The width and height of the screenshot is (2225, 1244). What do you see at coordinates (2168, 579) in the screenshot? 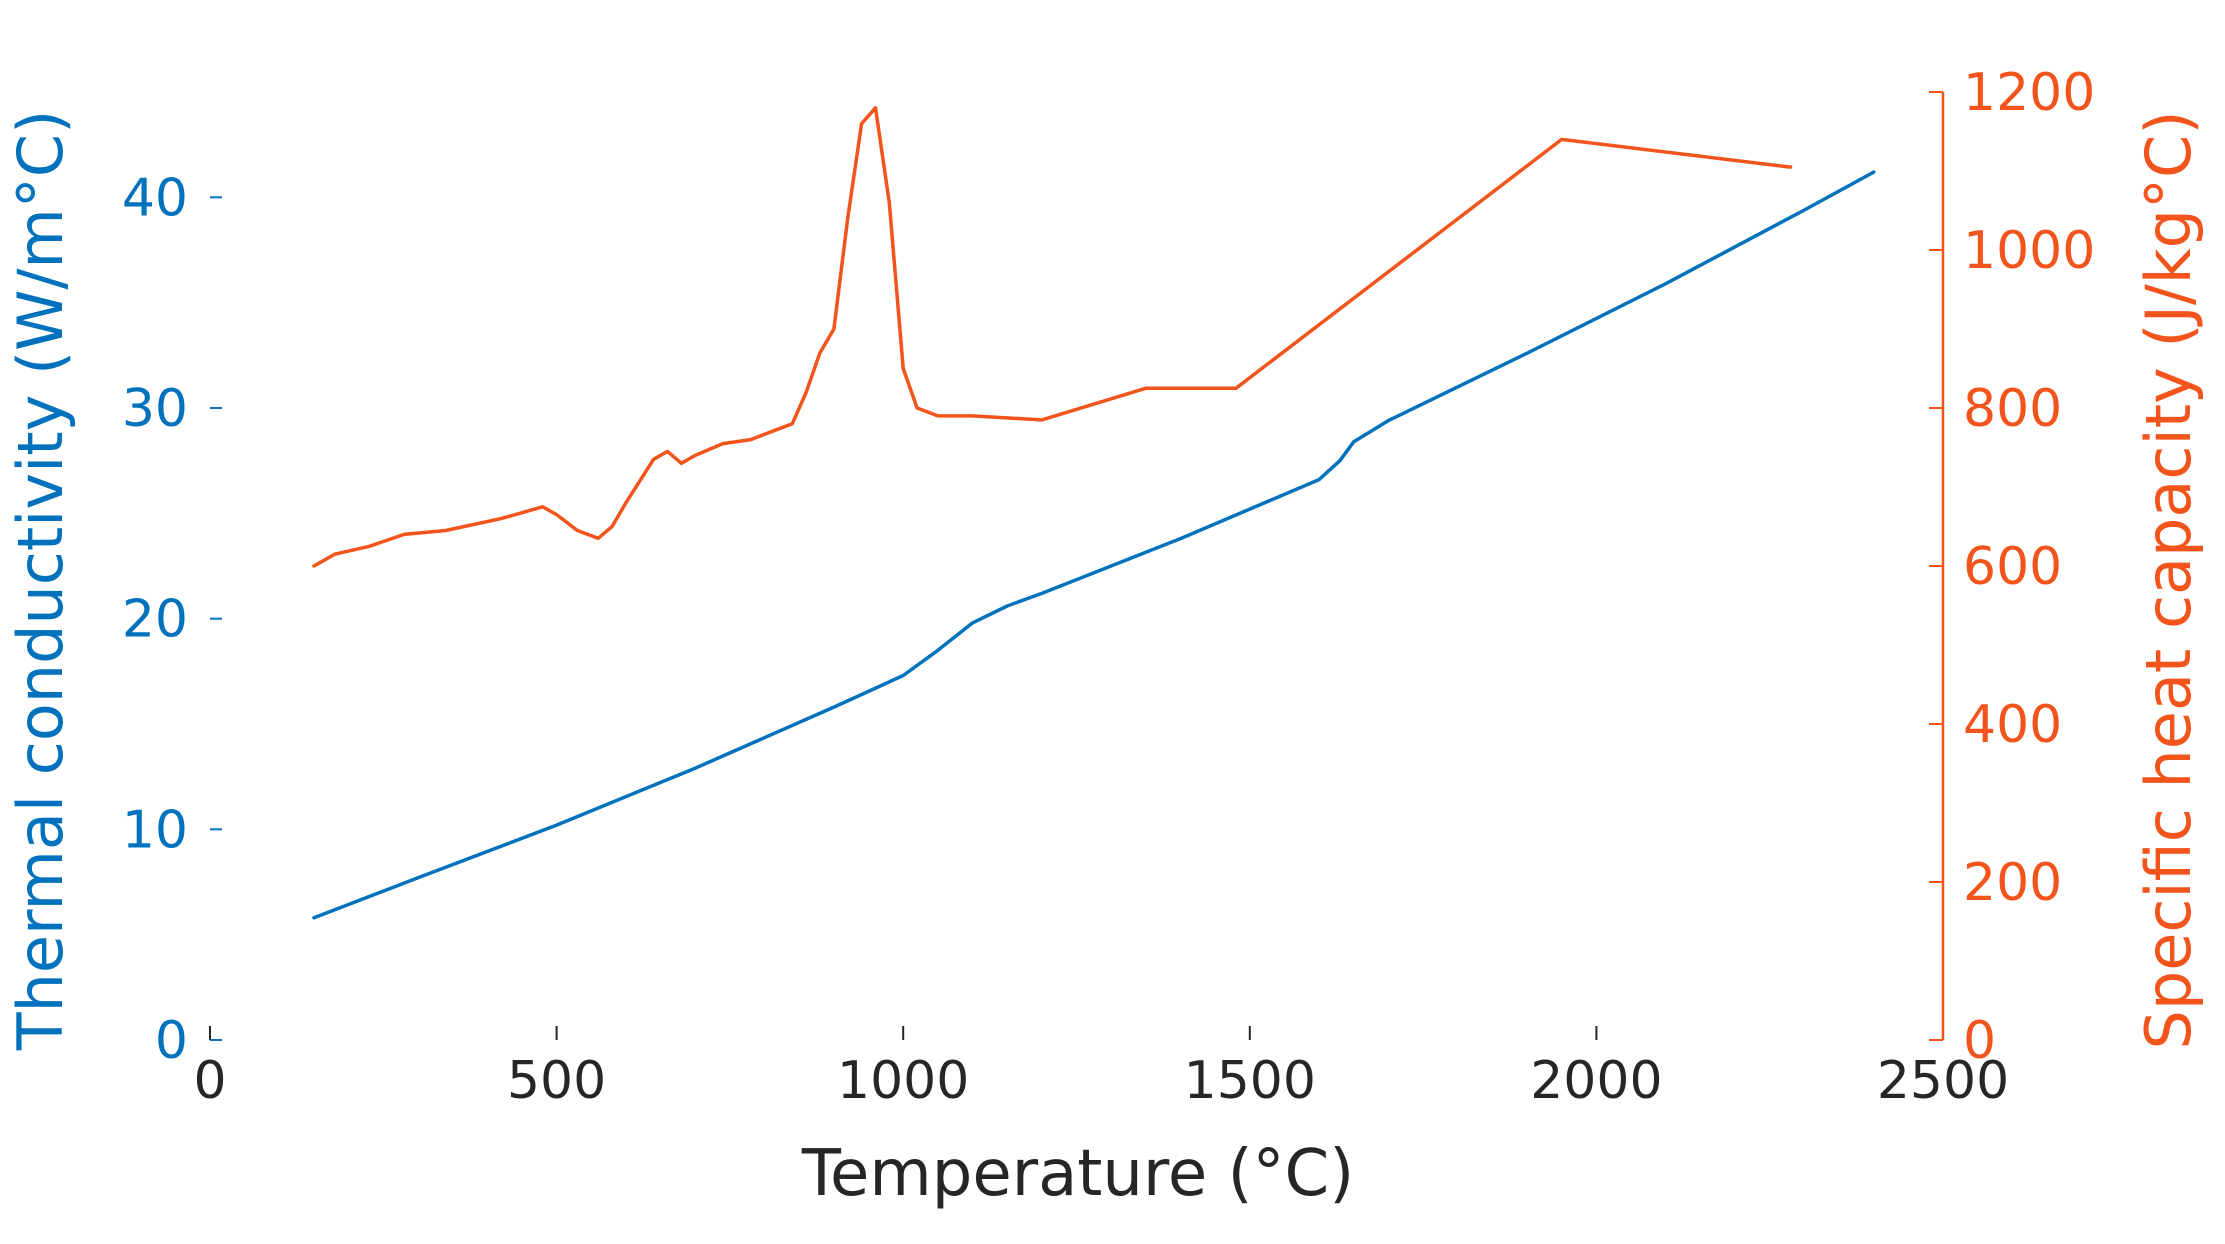
I see `y-axis-right-label: Specific heat capacity (J/kg°C)` at bounding box center [2168, 579].